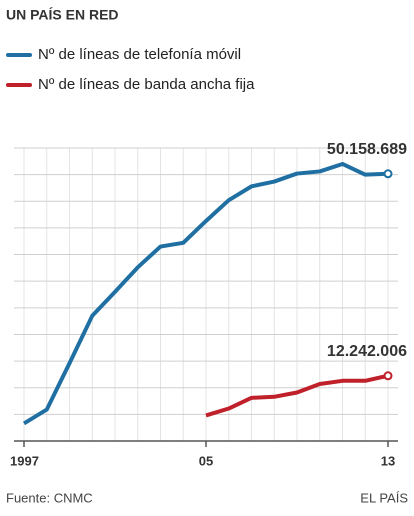  I want to click on legend-label: Nº de líneas de banda ancha fija, so click(146, 84).